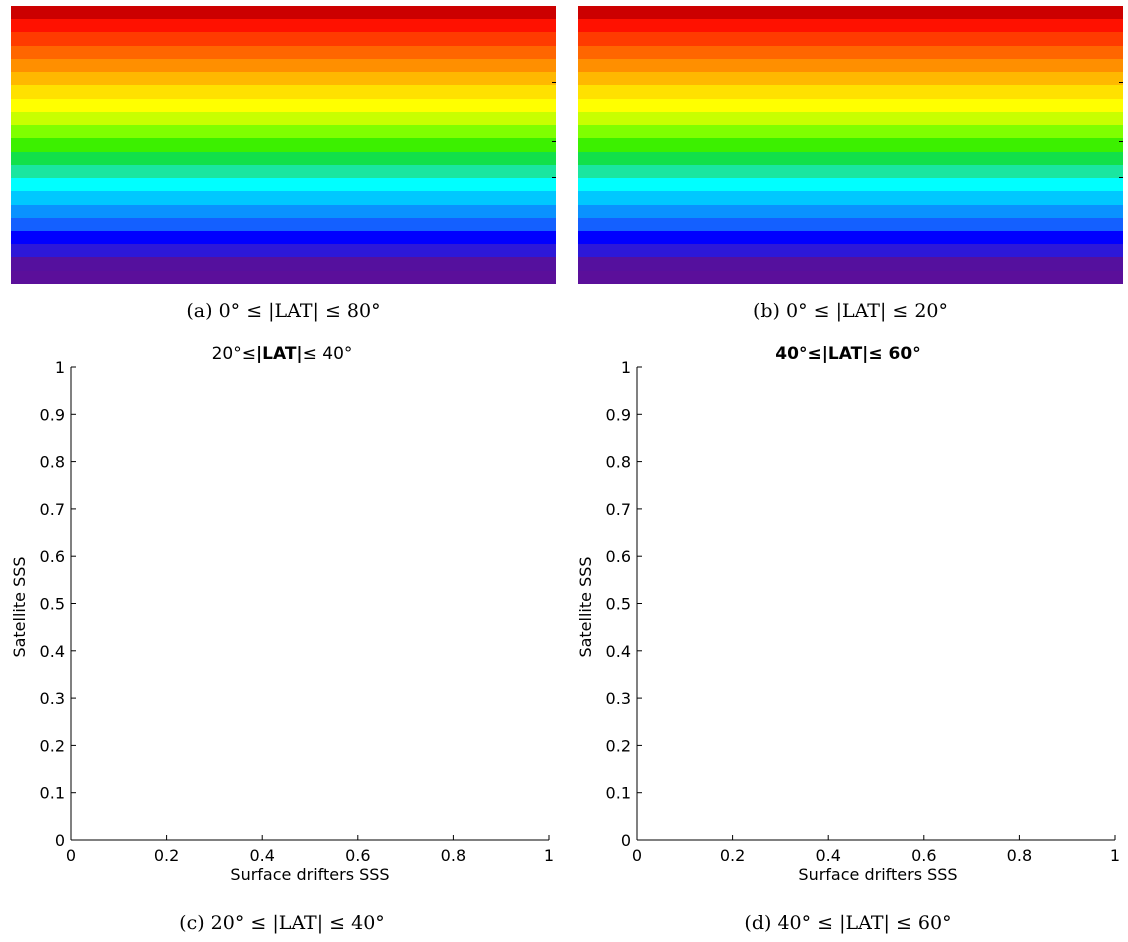 The height and width of the screenshot is (942, 1128). I want to click on chart-c-ytick-label: 0.9, so click(52, 414).